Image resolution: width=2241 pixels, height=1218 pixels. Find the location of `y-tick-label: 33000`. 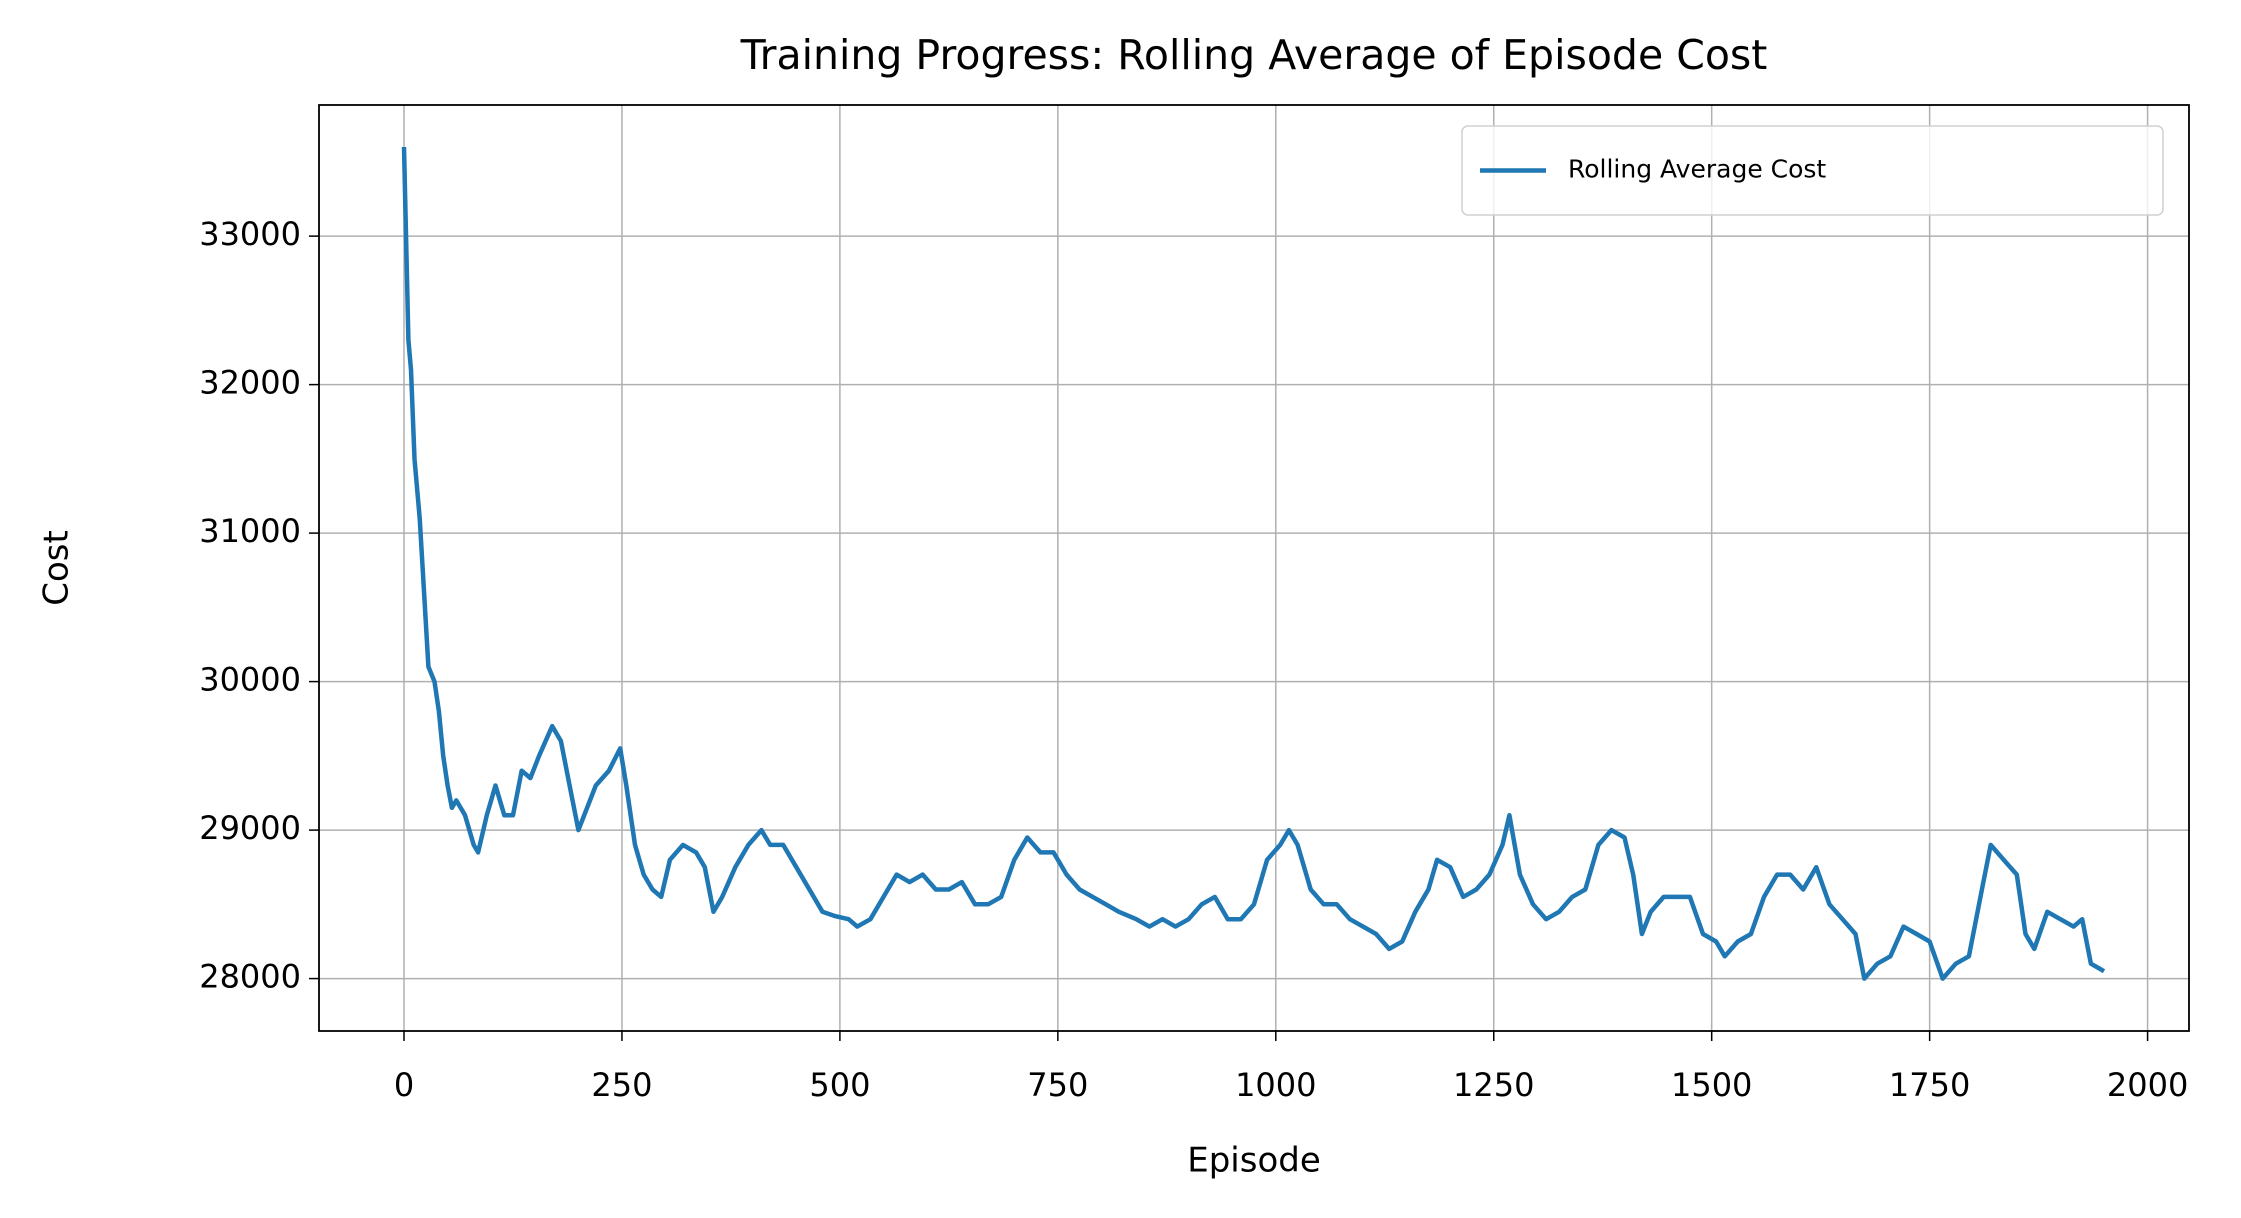

y-tick-label: 33000 is located at coordinates (250, 234).